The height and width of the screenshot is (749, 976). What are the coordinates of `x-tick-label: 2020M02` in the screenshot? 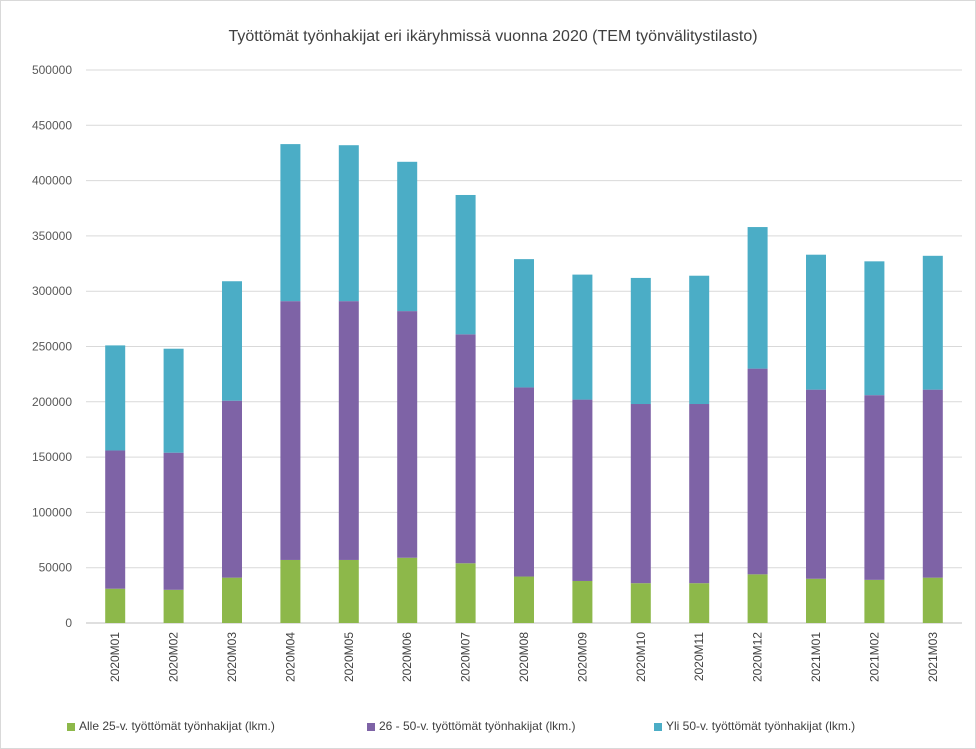 It's located at (174, 657).